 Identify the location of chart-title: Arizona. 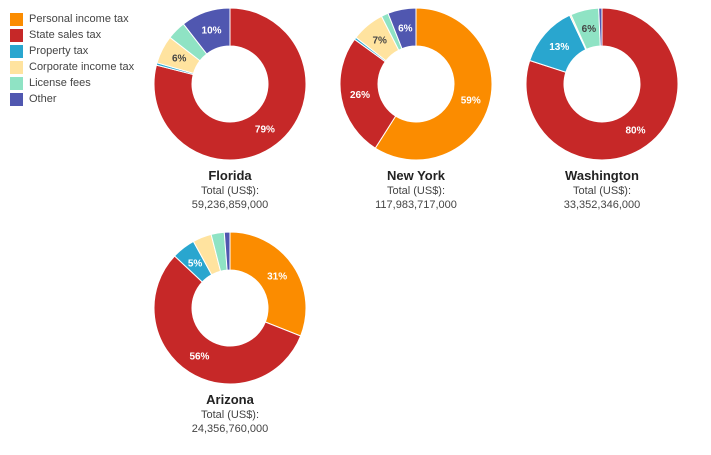
(230, 399).